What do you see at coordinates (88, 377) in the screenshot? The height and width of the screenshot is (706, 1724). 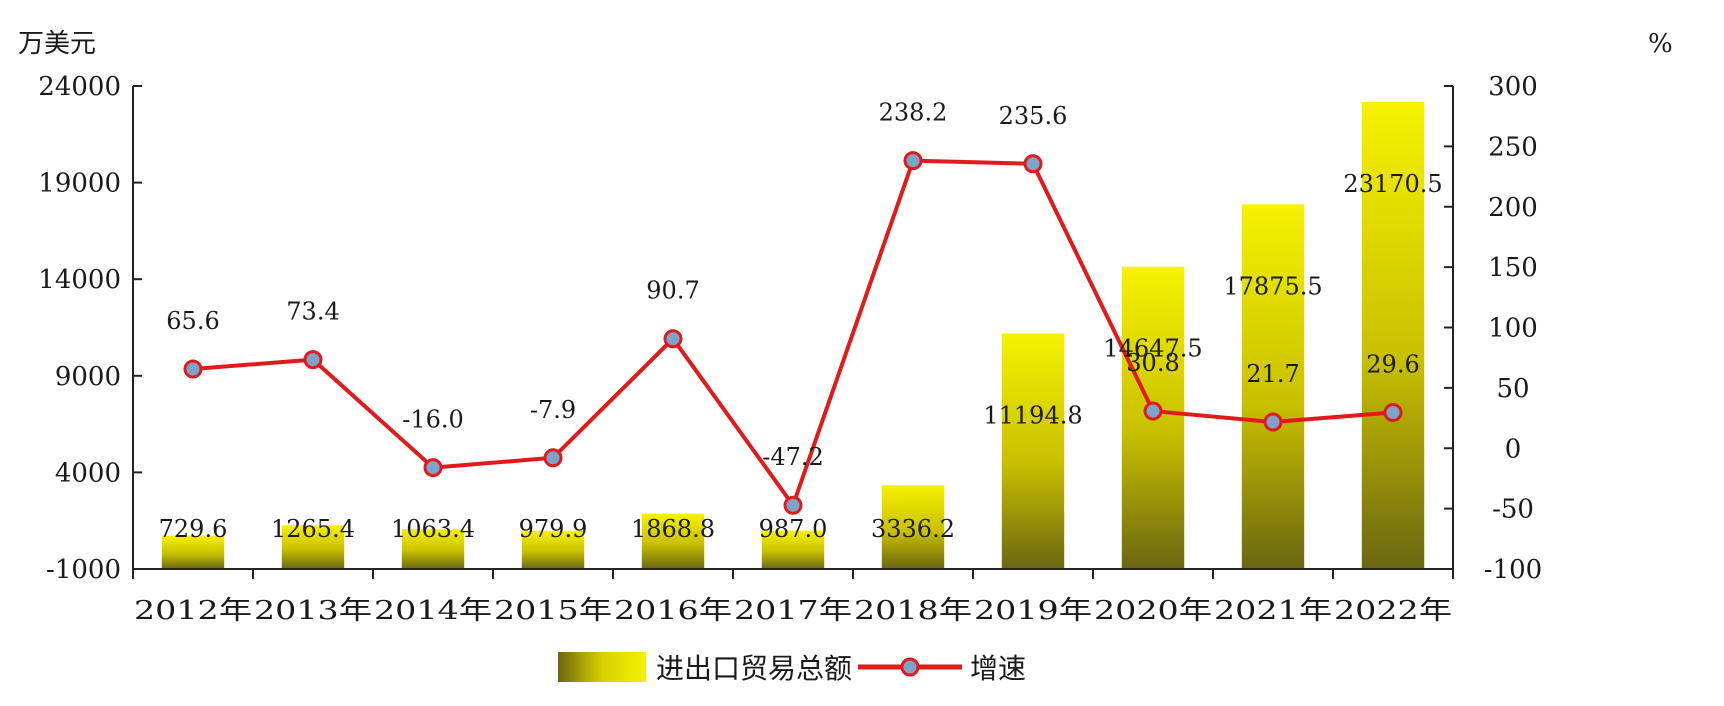 I see `left-tick-label: 9000` at bounding box center [88, 377].